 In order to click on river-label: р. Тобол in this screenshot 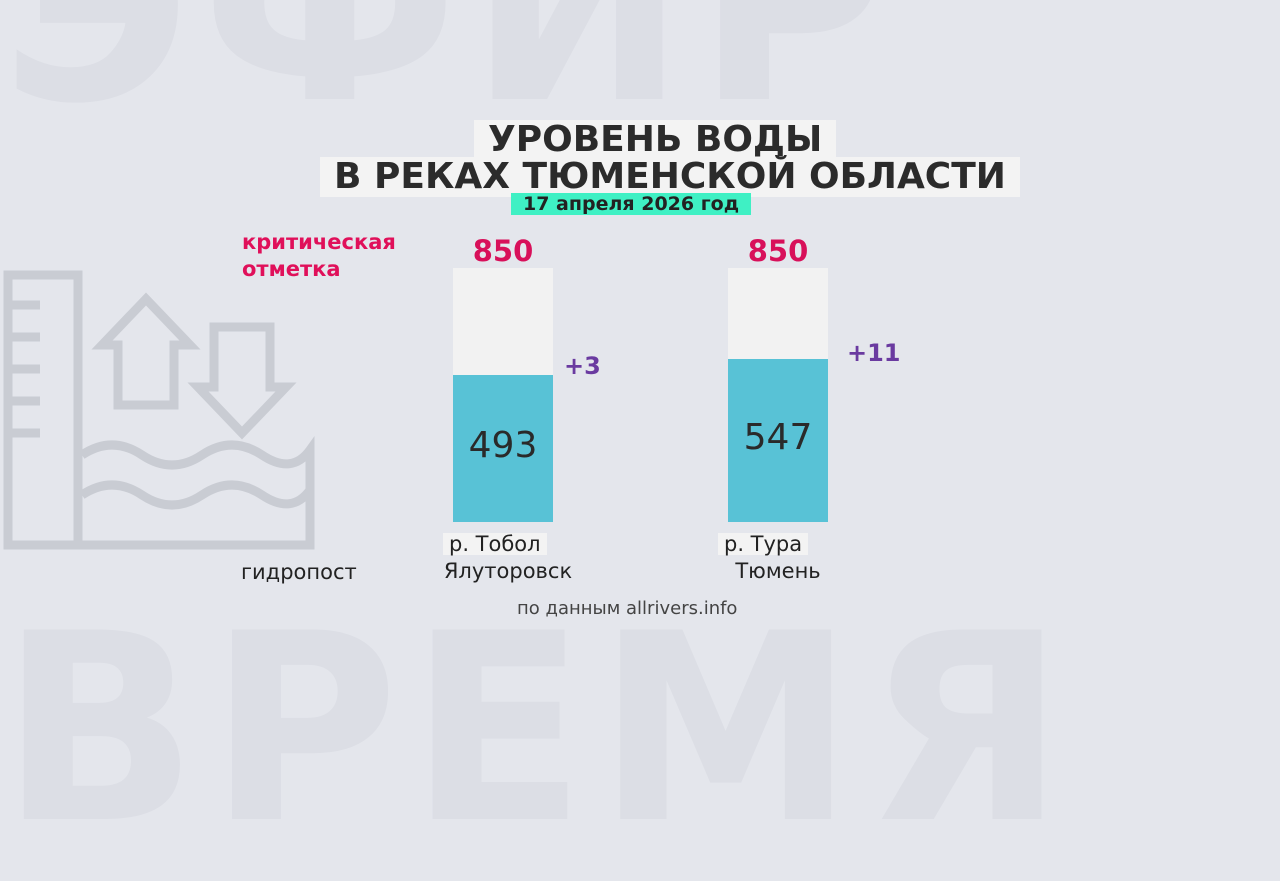, I will do `click(495, 544)`.